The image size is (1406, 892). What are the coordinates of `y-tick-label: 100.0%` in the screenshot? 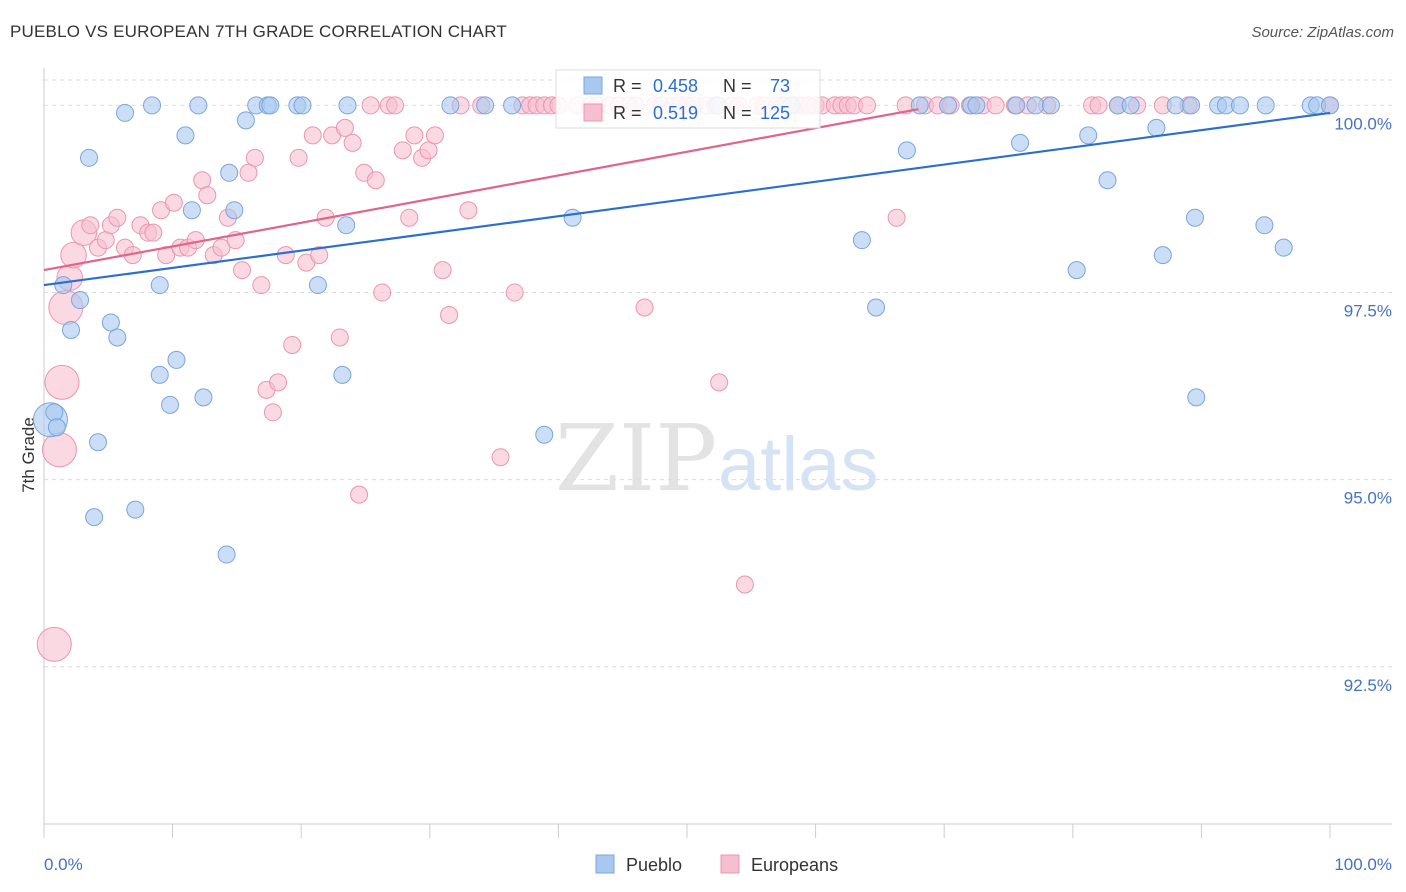 It's located at (1363, 123).